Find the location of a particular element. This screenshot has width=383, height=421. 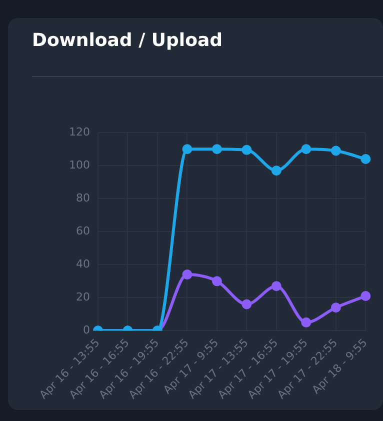

chart-title: Download / Upload is located at coordinates (127, 40).